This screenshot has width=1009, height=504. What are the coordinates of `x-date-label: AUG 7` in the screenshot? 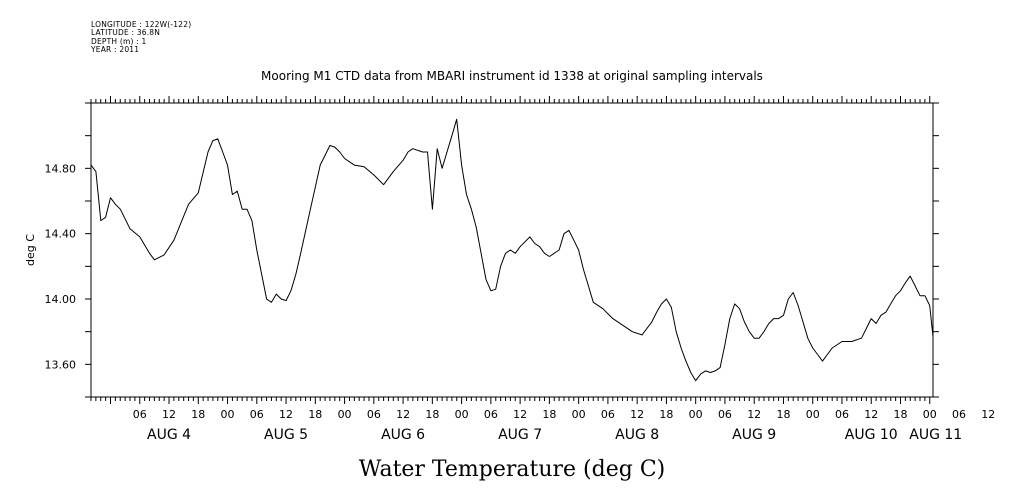 It's located at (520, 435).